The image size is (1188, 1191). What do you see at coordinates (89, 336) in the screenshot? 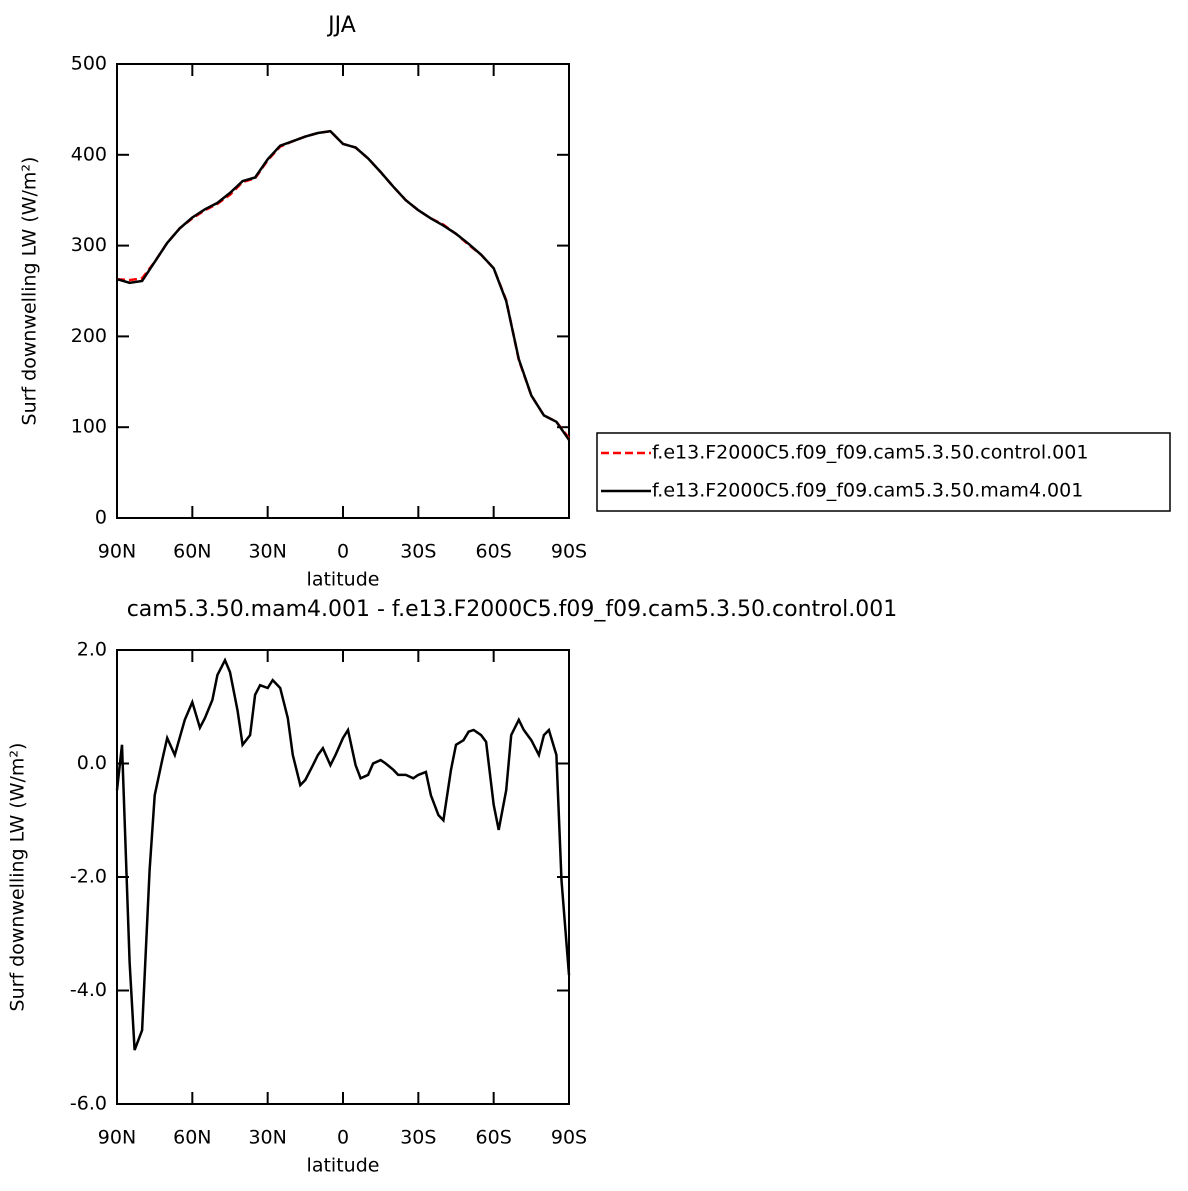
I see `y-tick-label: 200` at bounding box center [89, 336].